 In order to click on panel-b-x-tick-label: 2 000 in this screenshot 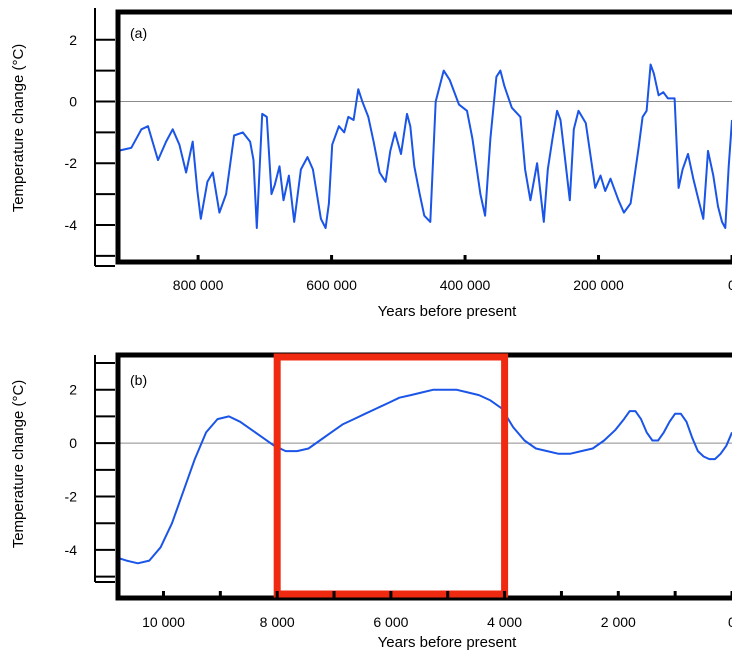, I will do `click(618, 622)`.